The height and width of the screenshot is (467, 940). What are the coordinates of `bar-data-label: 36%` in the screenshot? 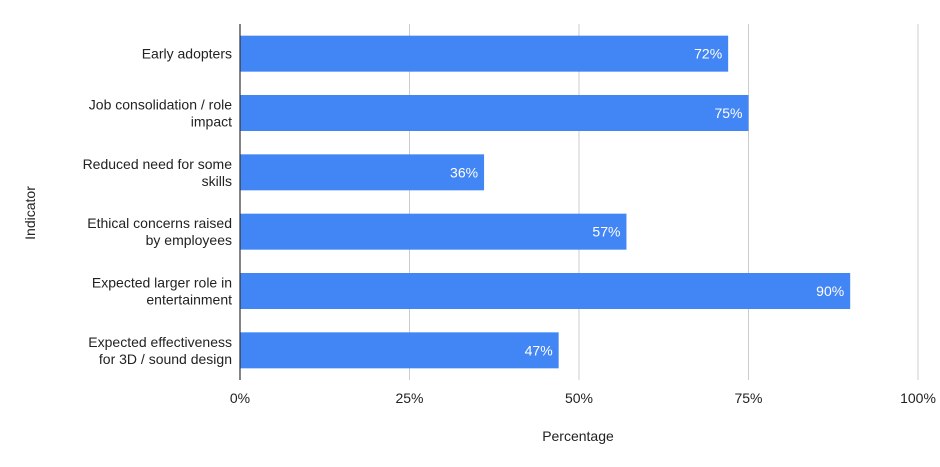 It's located at (464, 172).